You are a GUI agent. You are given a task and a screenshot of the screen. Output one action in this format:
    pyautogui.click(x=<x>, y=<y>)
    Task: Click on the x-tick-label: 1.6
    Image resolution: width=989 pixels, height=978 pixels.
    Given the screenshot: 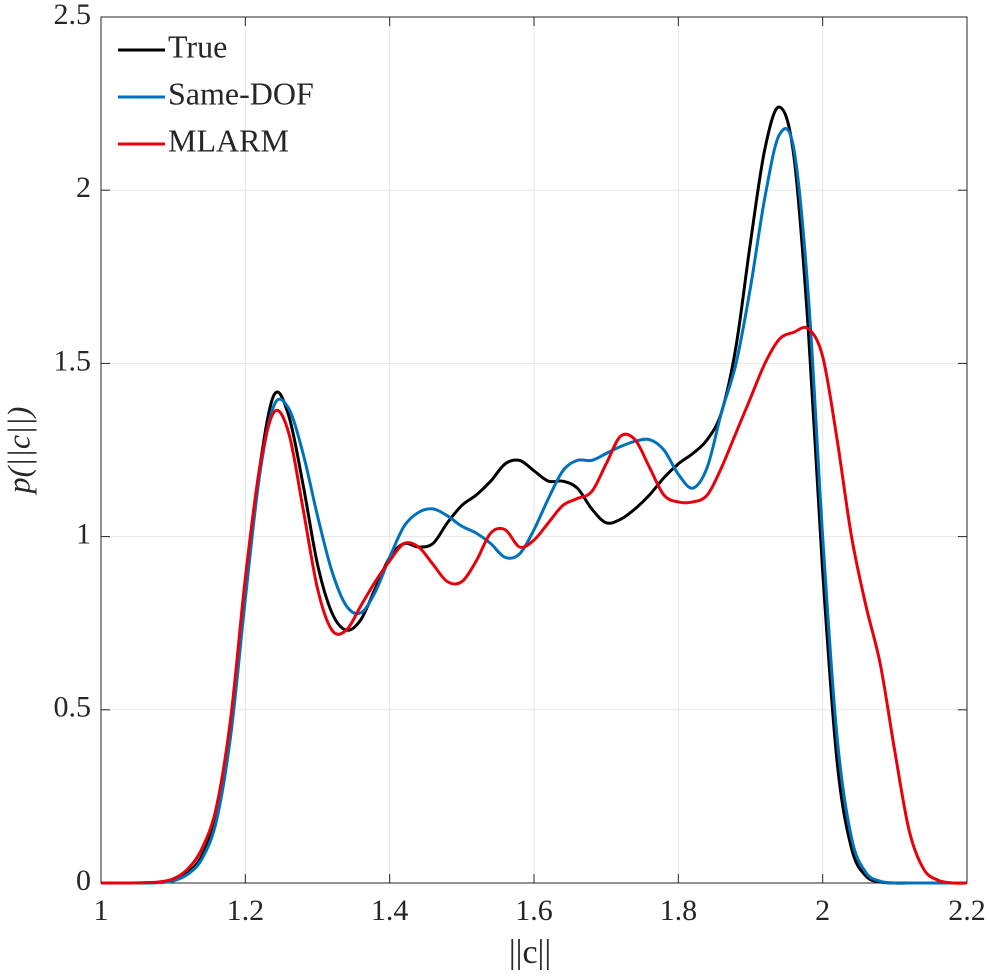 What is the action you would take?
    pyautogui.click(x=534, y=910)
    